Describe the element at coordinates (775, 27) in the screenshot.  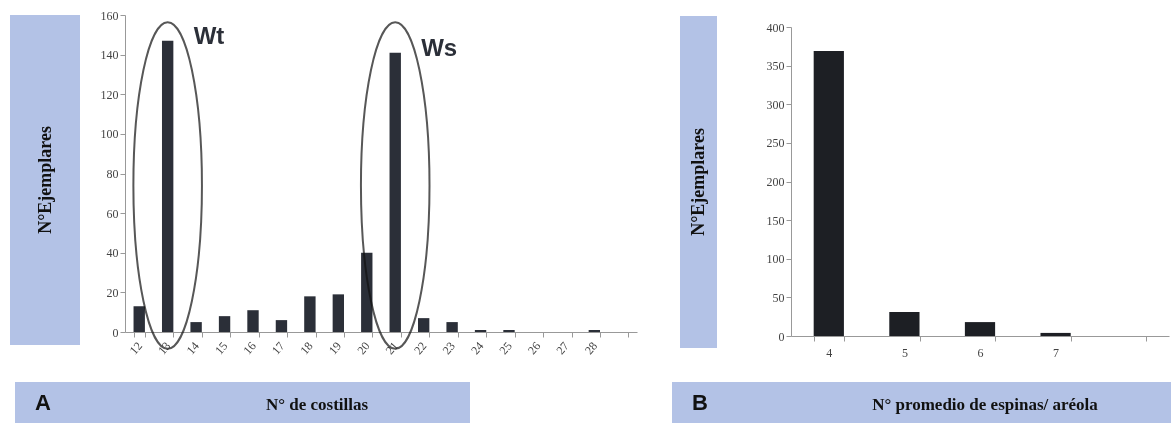
I see `y-tick-label: 400` at that location.